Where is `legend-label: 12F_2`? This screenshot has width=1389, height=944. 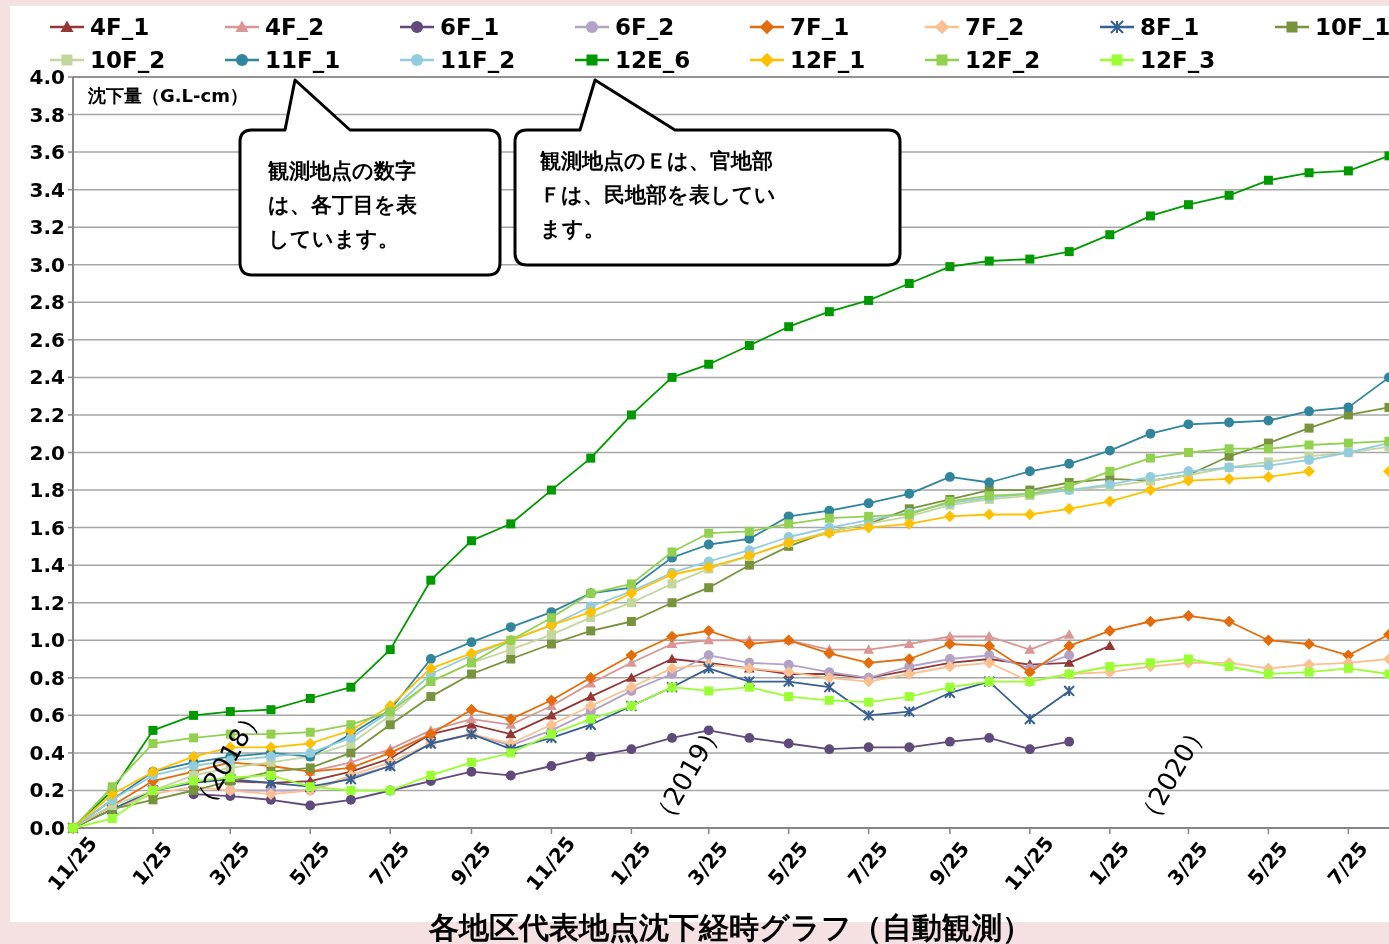 legend-label: 12F_2 is located at coordinates (1003, 60).